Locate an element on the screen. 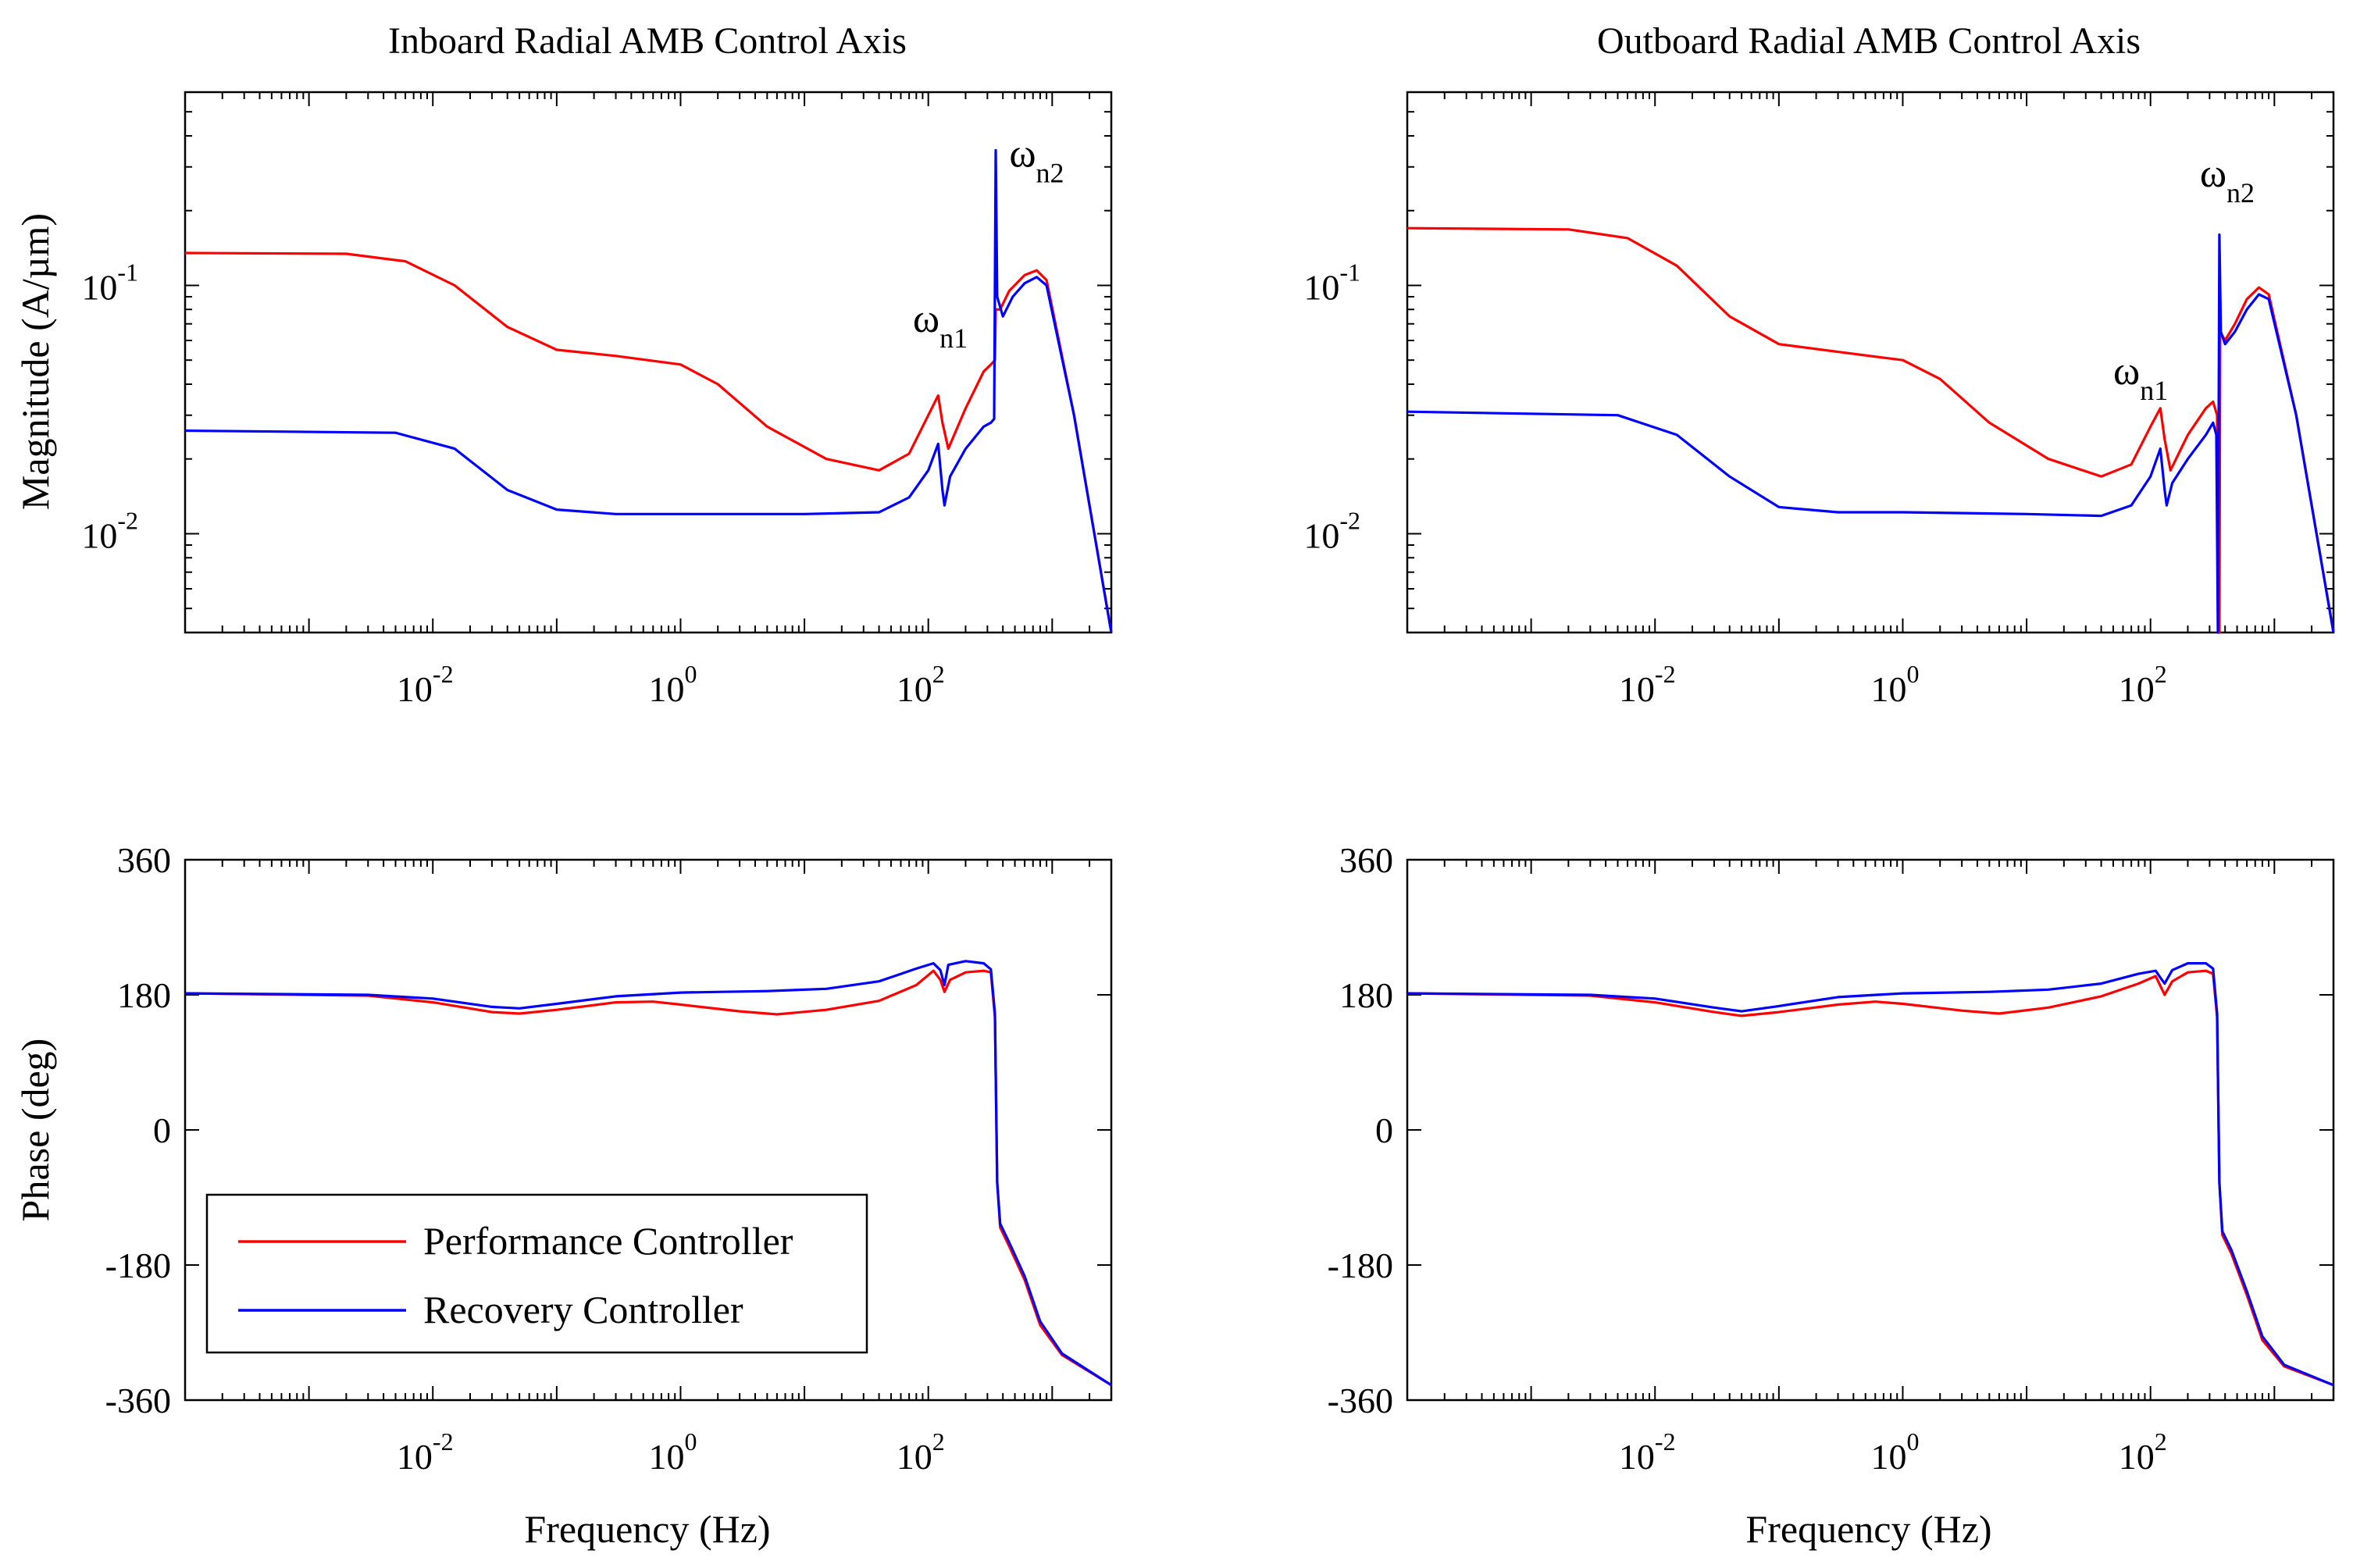  ylabel-magnitude: Magnitude (A/µm) is located at coordinates (35, 361).